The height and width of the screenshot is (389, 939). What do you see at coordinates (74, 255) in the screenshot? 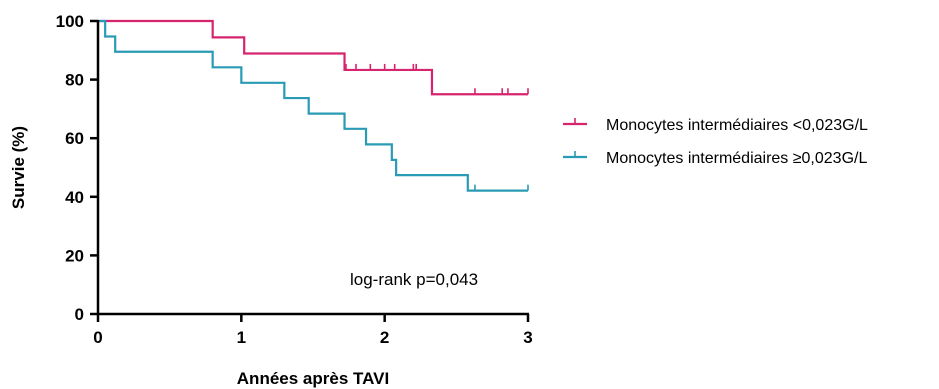
I see `y-tick-label-20: 20` at bounding box center [74, 255].